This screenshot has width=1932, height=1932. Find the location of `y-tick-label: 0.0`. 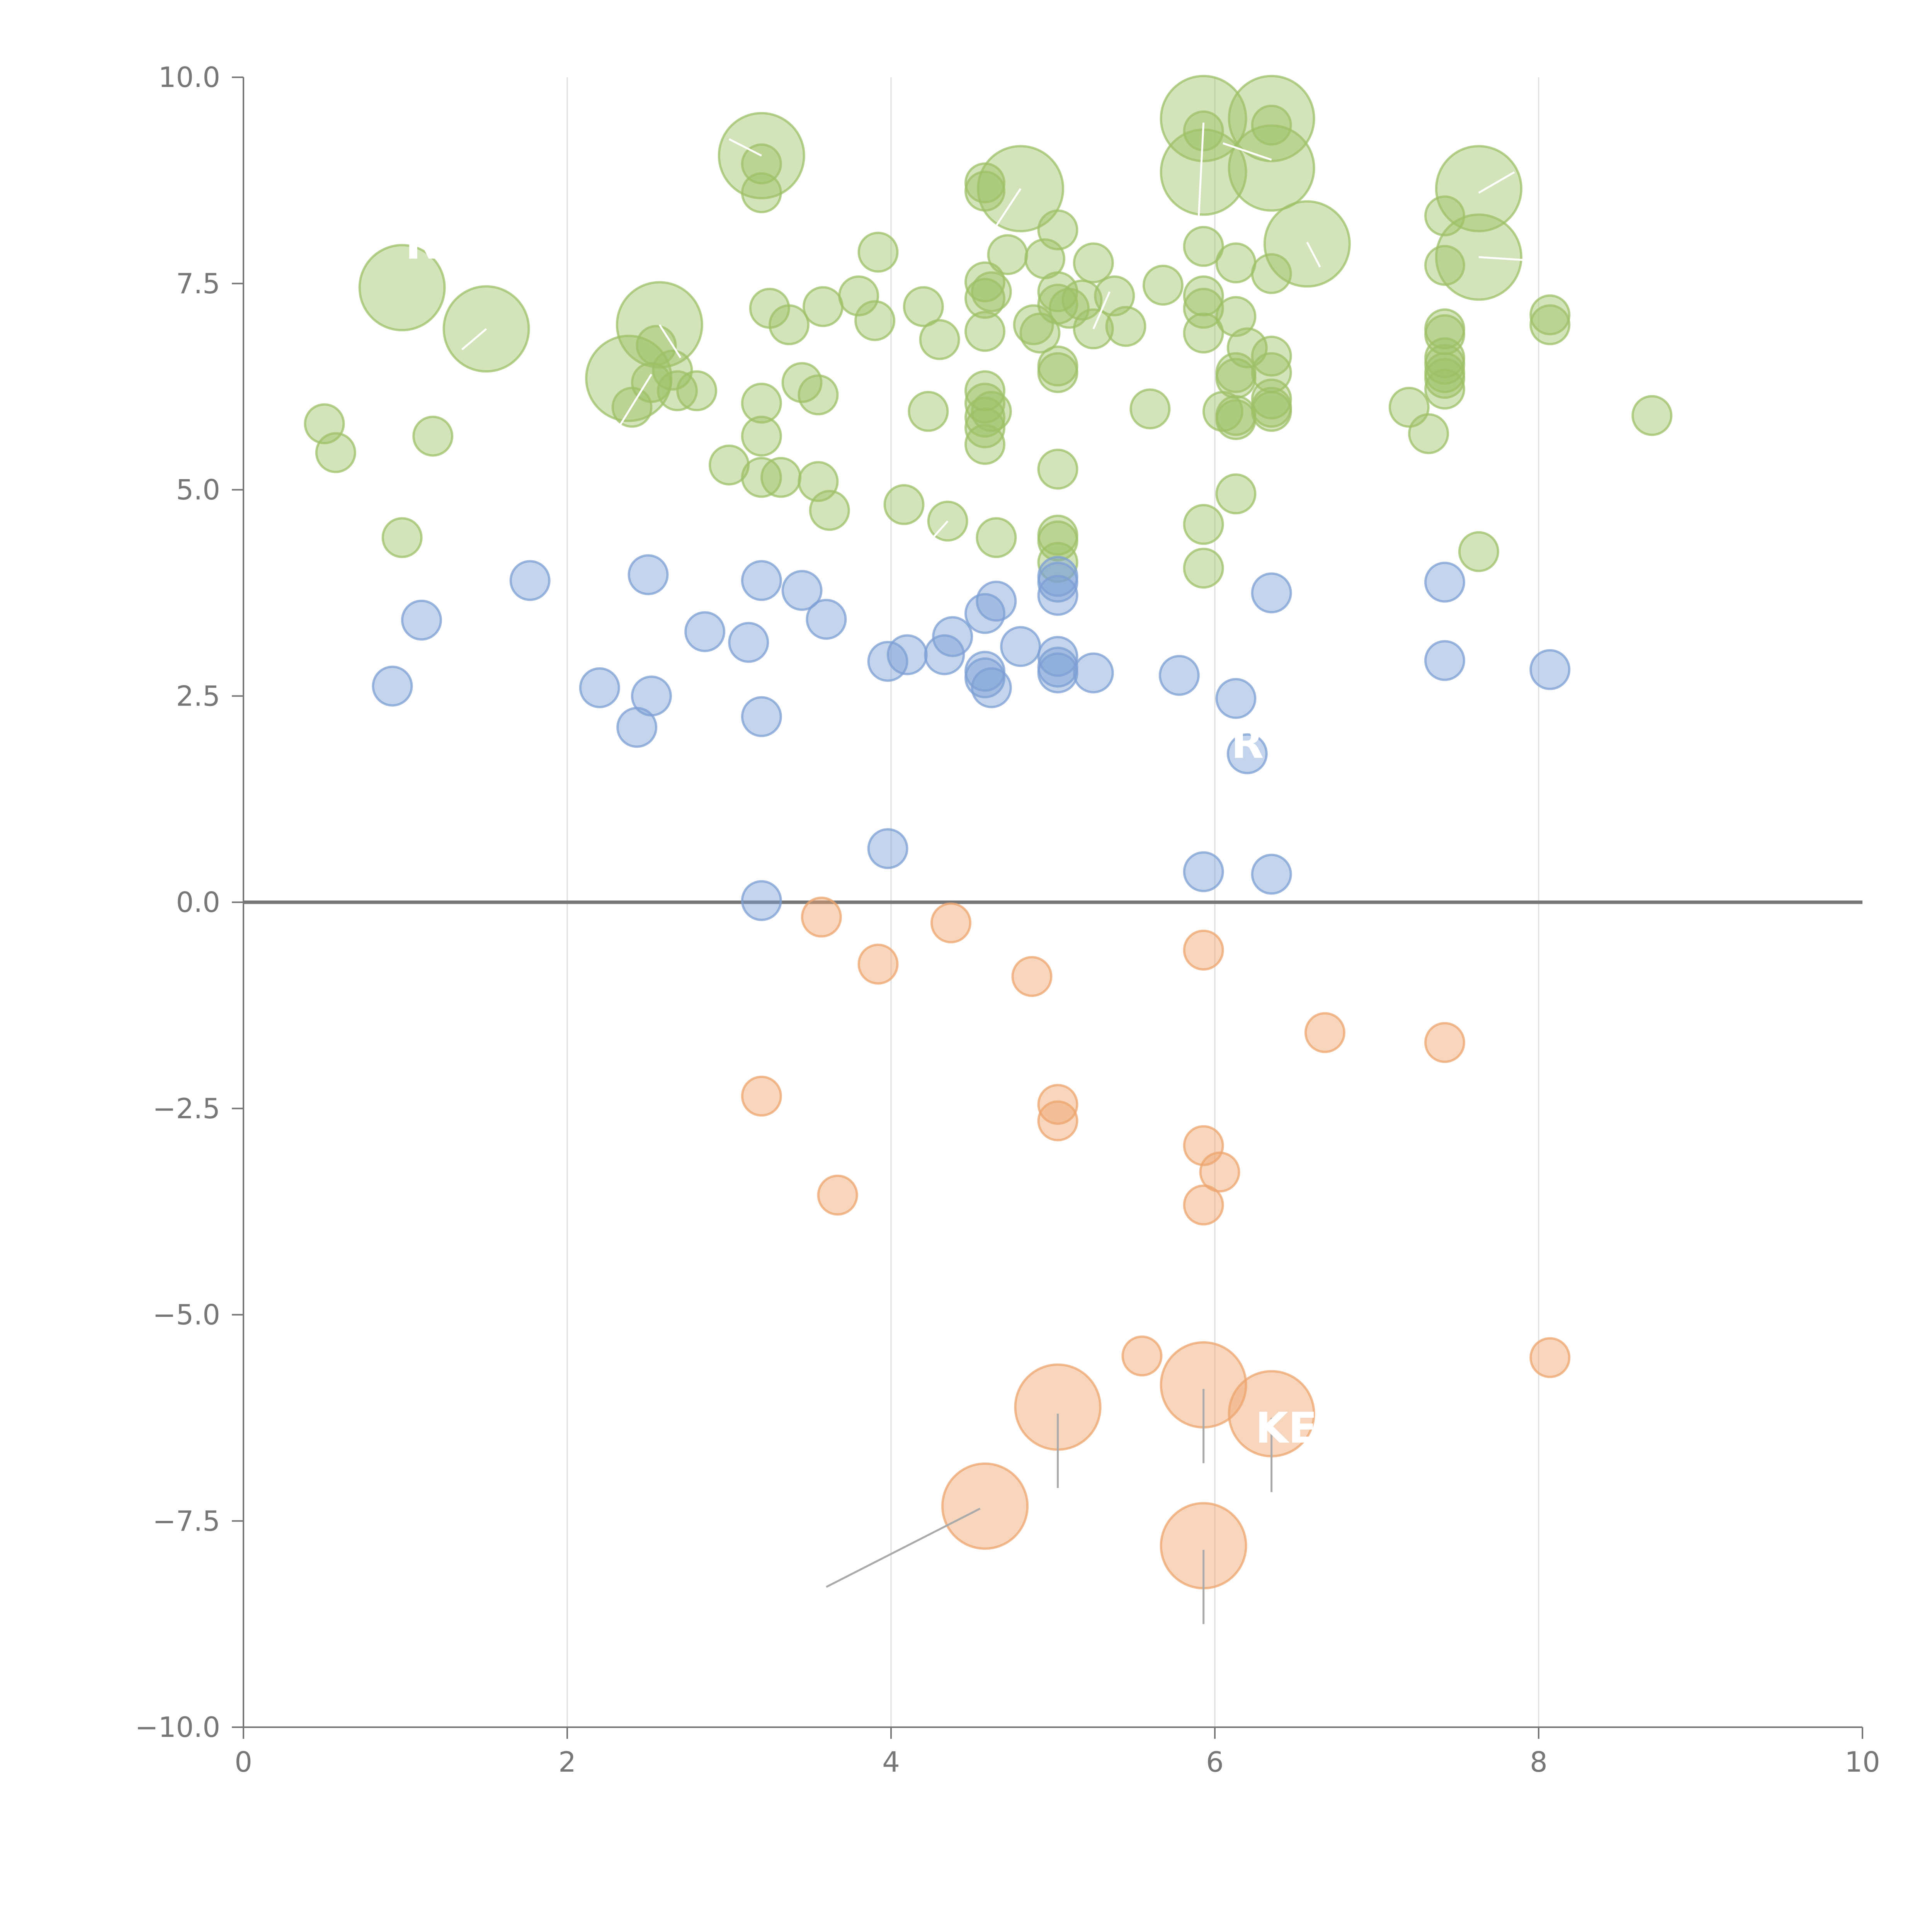

y-tick-label: 0.0 is located at coordinates (198, 902).